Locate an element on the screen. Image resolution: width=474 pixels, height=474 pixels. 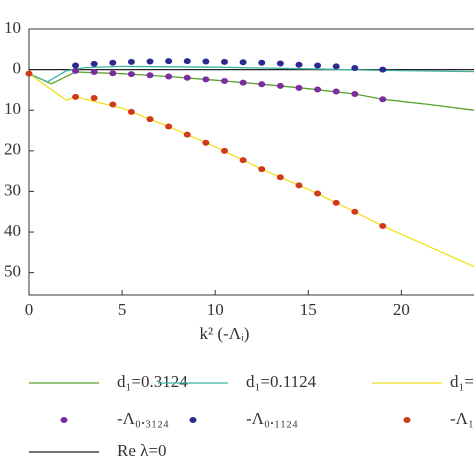
x-axis-label: k² (-Λᵢ) is located at coordinates (225, 333).